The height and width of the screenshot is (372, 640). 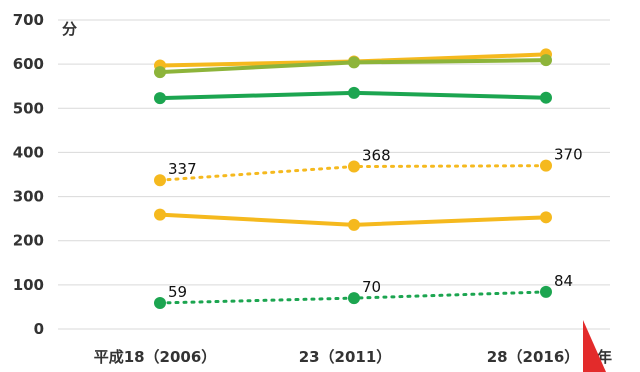 What do you see at coordinates (69, 29) in the screenshot?
I see `y-unit-label: 分` at bounding box center [69, 29].